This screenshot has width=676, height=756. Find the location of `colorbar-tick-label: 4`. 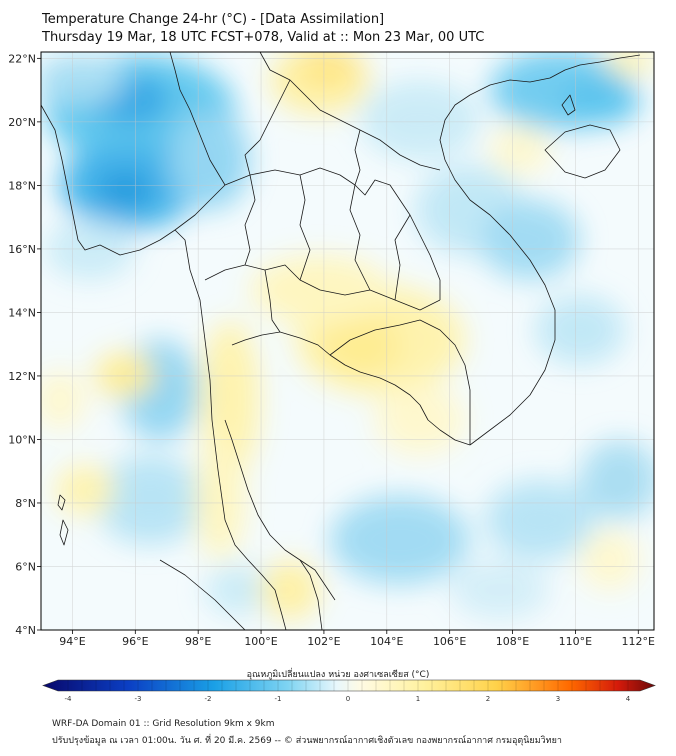

colorbar-tick-label: 4 is located at coordinates (628, 699).